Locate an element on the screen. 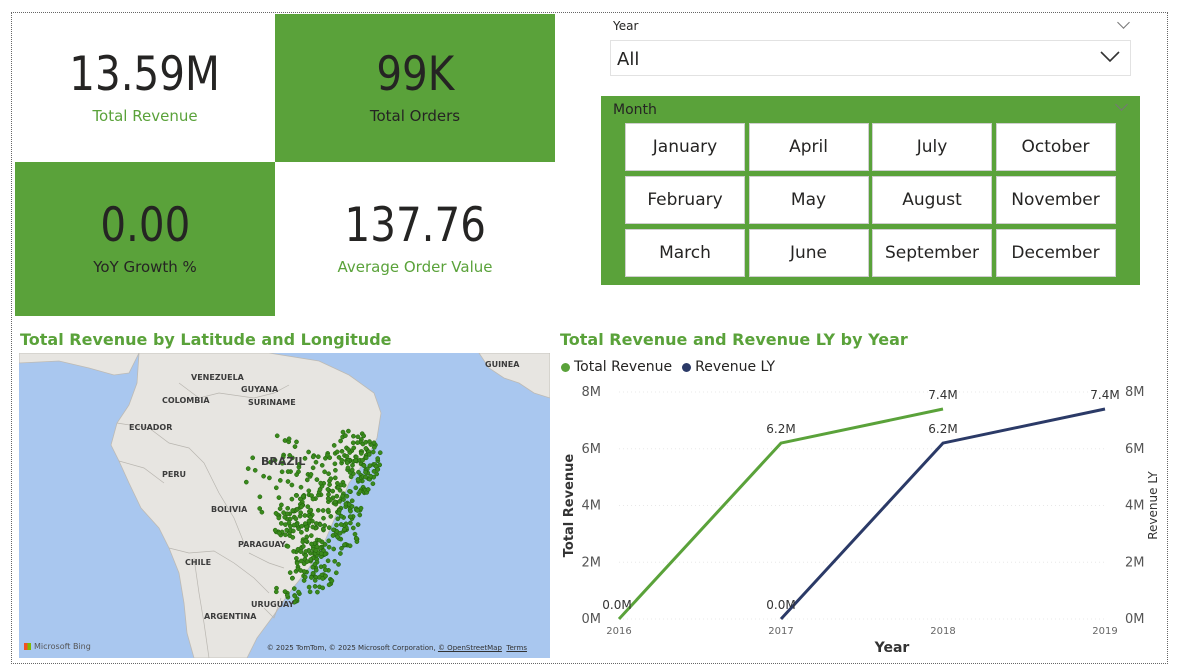 Image resolution: width=1179 pixels, height=671 pixels. osm-link: © OpenStreetMap is located at coordinates (469, 648).